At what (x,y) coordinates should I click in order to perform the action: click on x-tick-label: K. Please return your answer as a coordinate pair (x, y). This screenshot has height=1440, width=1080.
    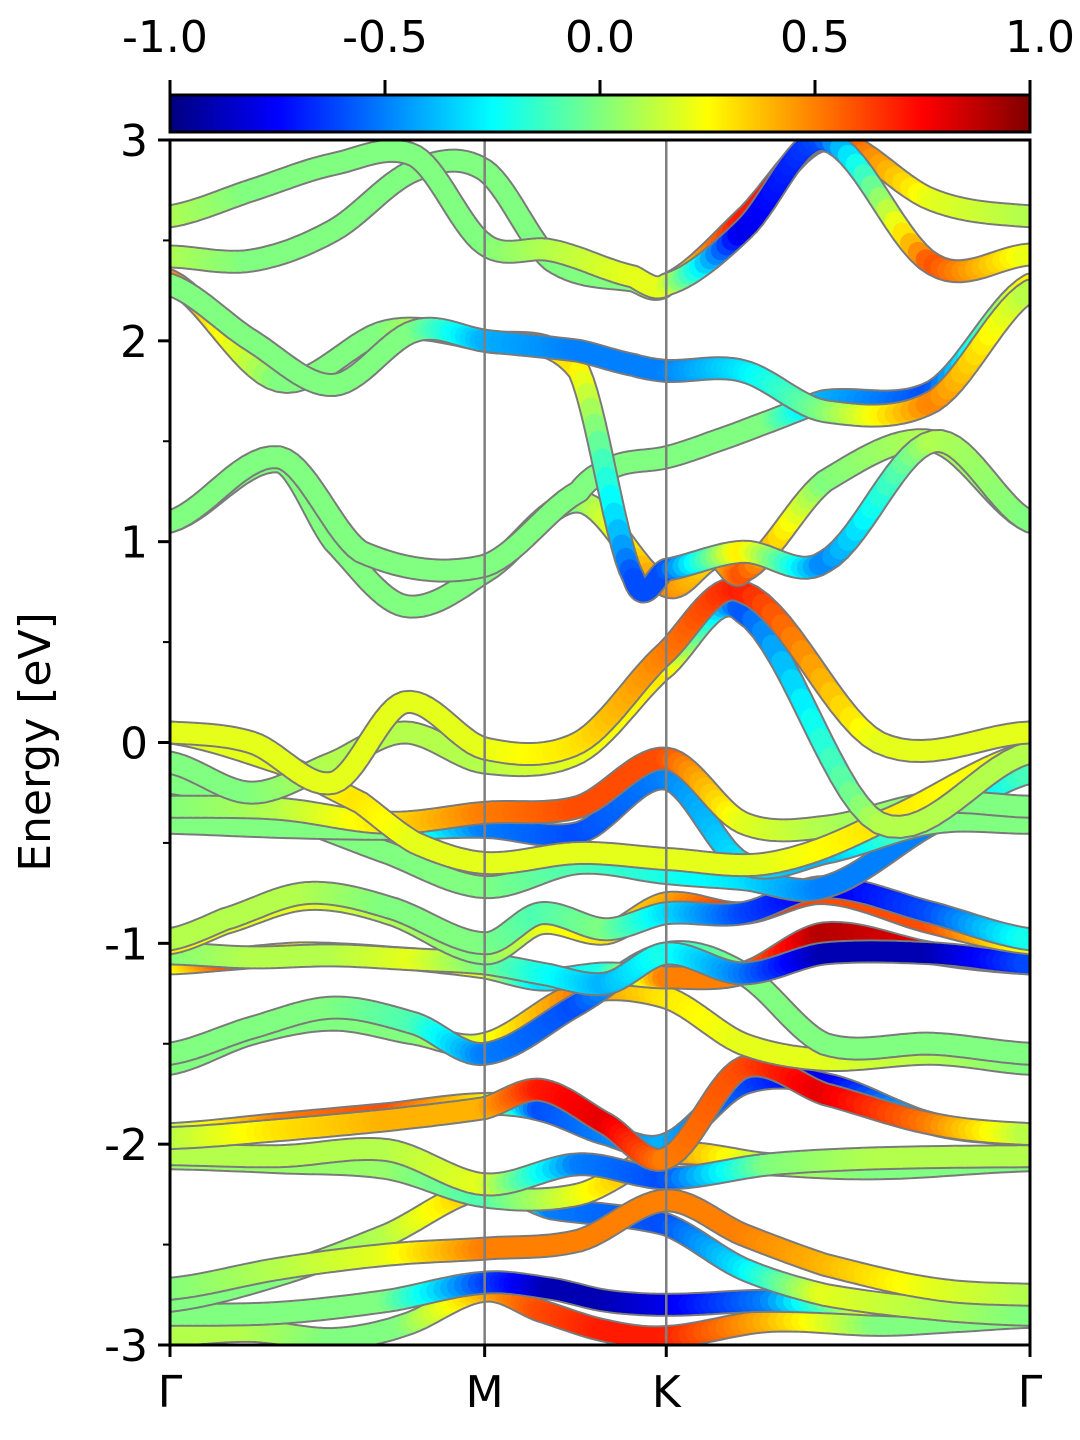
    Looking at the image, I should click on (667, 1392).